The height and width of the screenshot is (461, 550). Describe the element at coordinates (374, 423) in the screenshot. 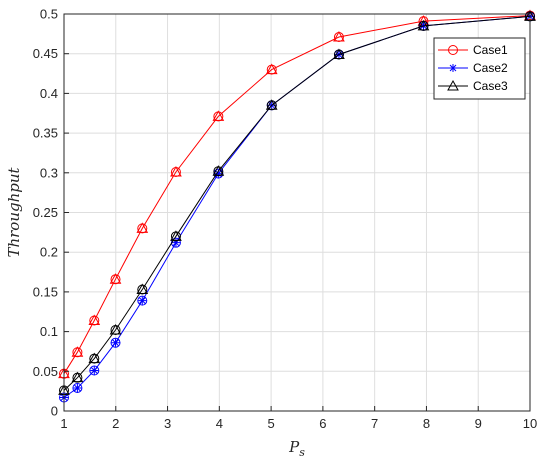

I see `x-tick-label: 7` at that location.